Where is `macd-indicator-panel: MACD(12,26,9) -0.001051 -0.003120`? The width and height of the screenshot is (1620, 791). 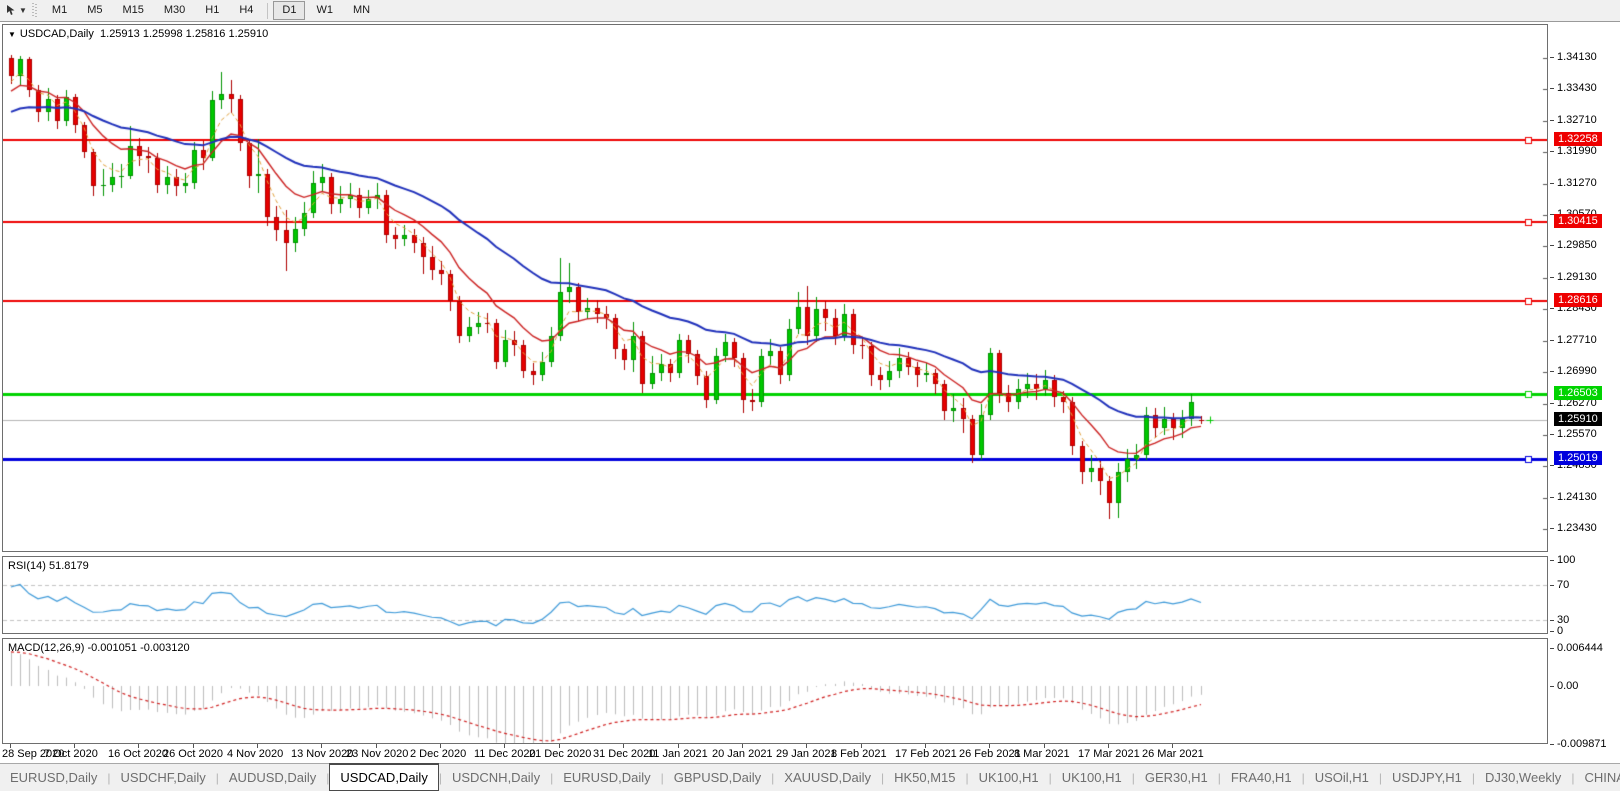
macd-indicator-panel: MACD(12,26,9) -0.001051 -0.003120 is located at coordinates (775, 691).